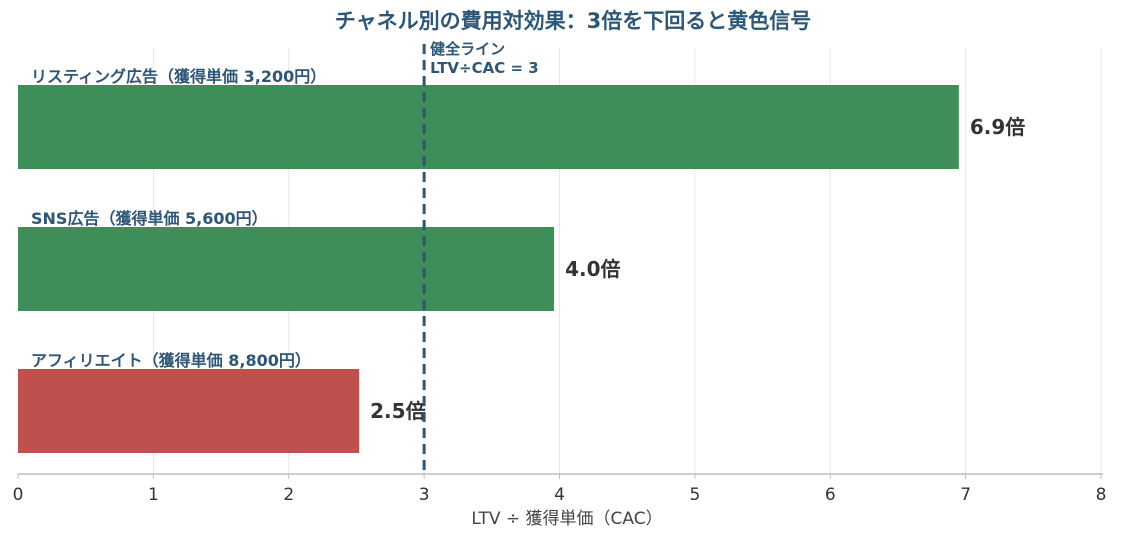  What do you see at coordinates (830, 495) in the screenshot?
I see `x-tick-label: 6` at bounding box center [830, 495].